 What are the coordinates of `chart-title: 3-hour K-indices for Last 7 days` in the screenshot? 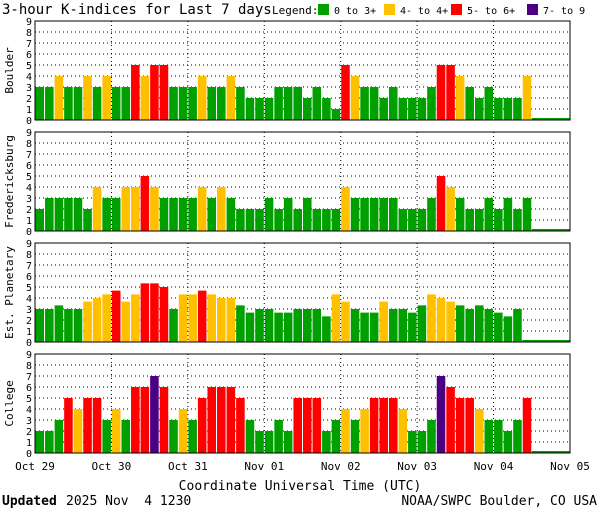 It's located at (137, 10).